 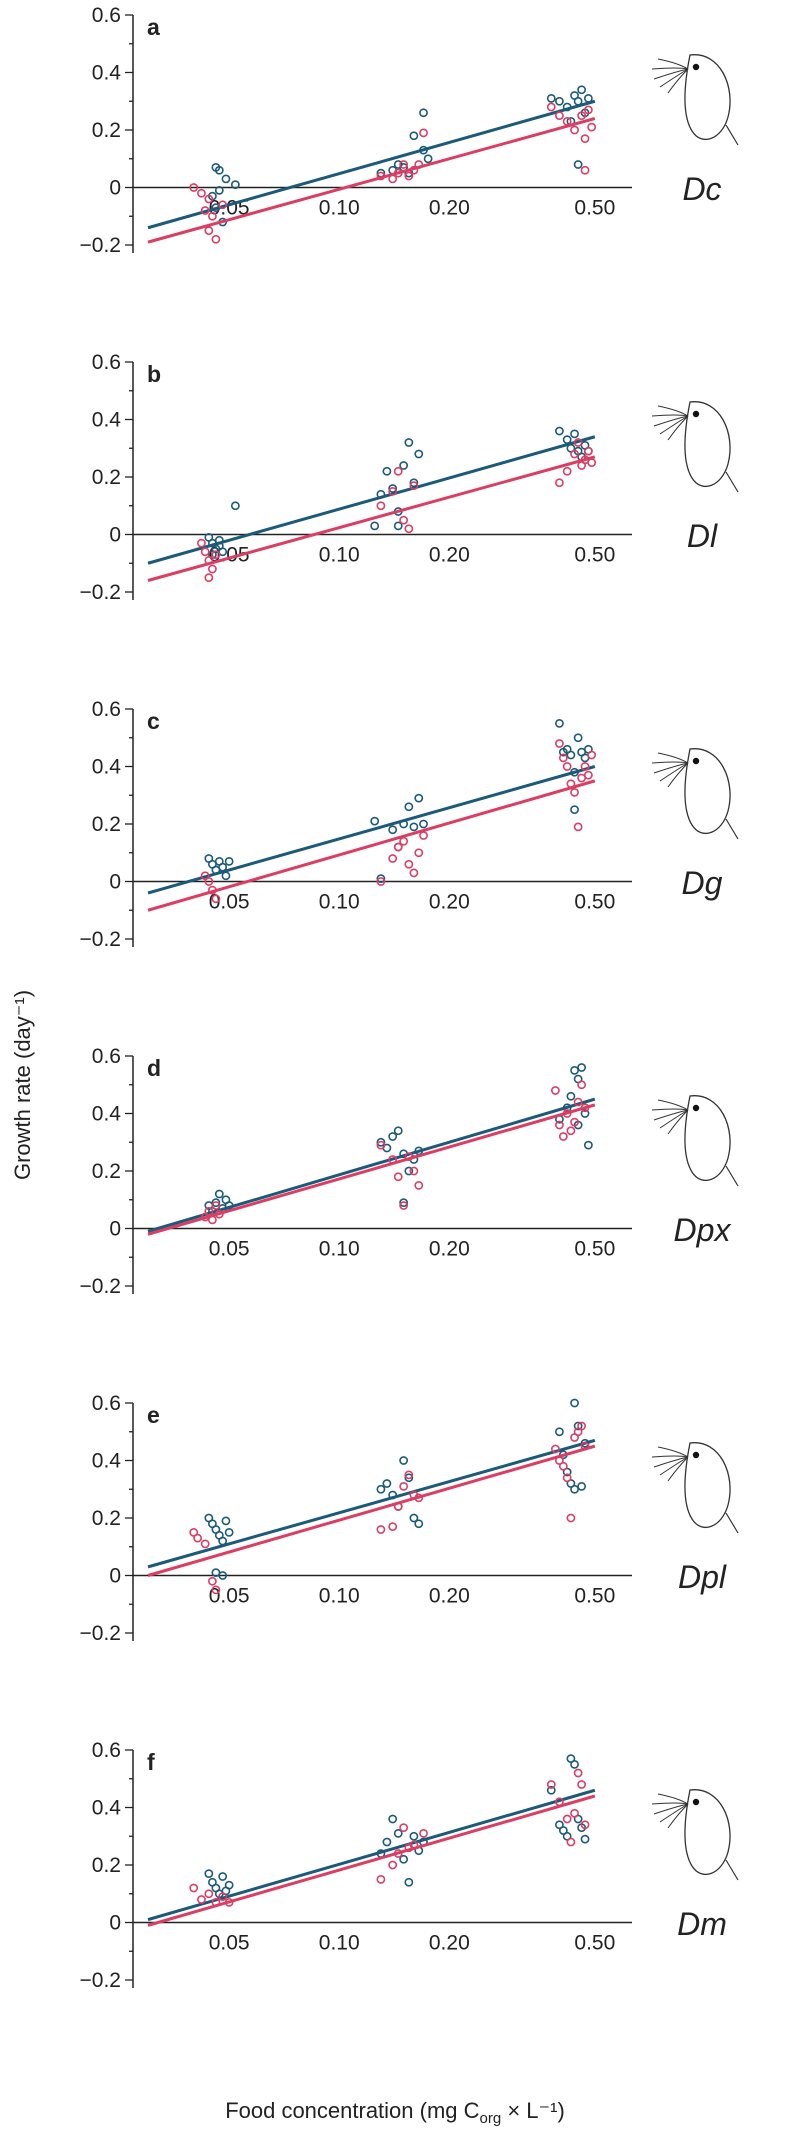 I want to click on x-axis-label-post: × L⁻¹), so click(x=533, y=2110).